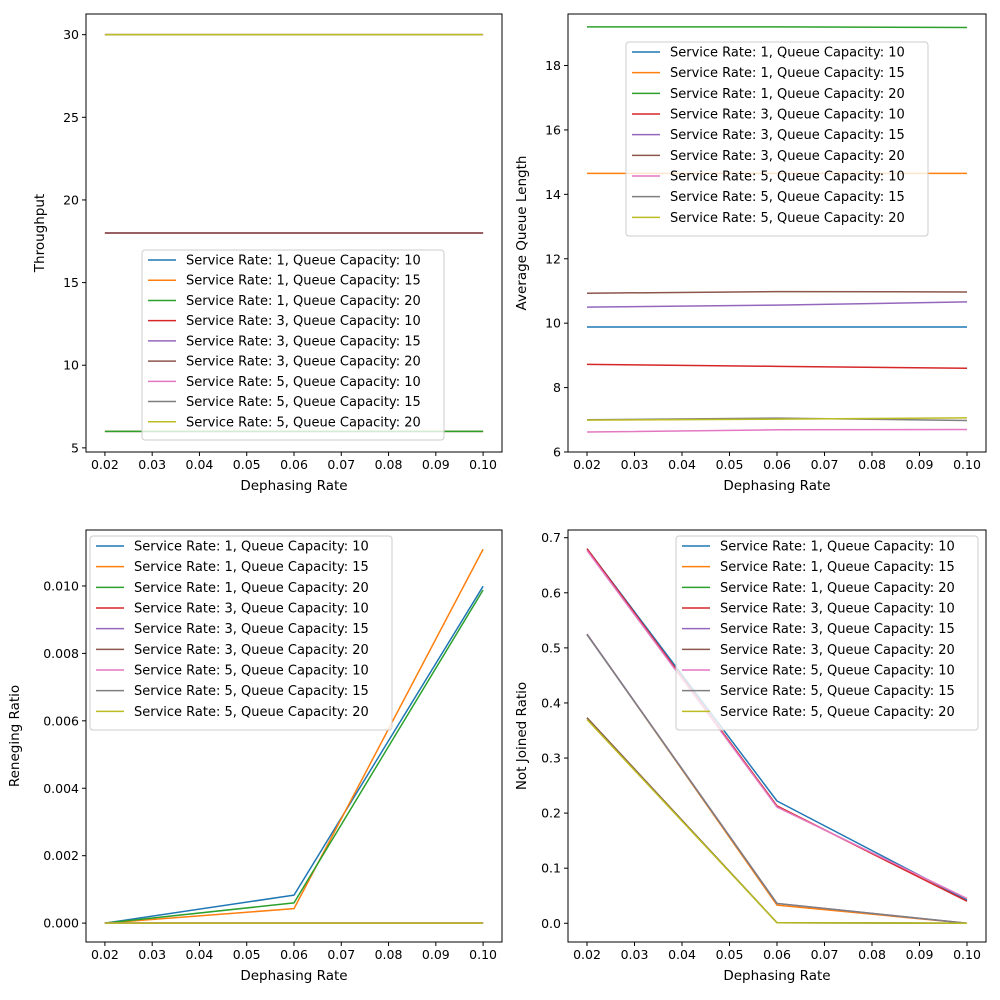 The image size is (1000, 1000). I want to click on y-tick-label: 0.004, so click(61, 788).